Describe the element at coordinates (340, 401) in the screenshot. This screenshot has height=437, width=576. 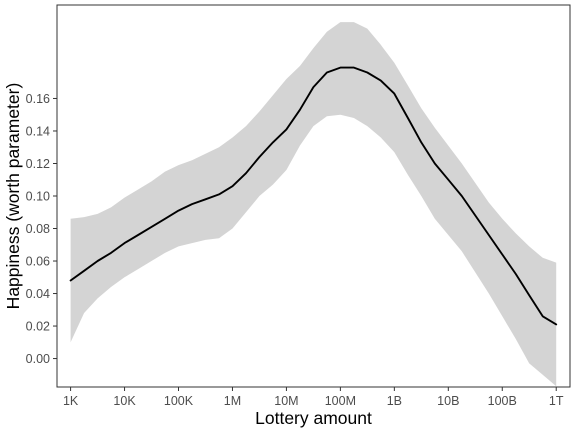
I see `x-tick-label: 100M` at that location.